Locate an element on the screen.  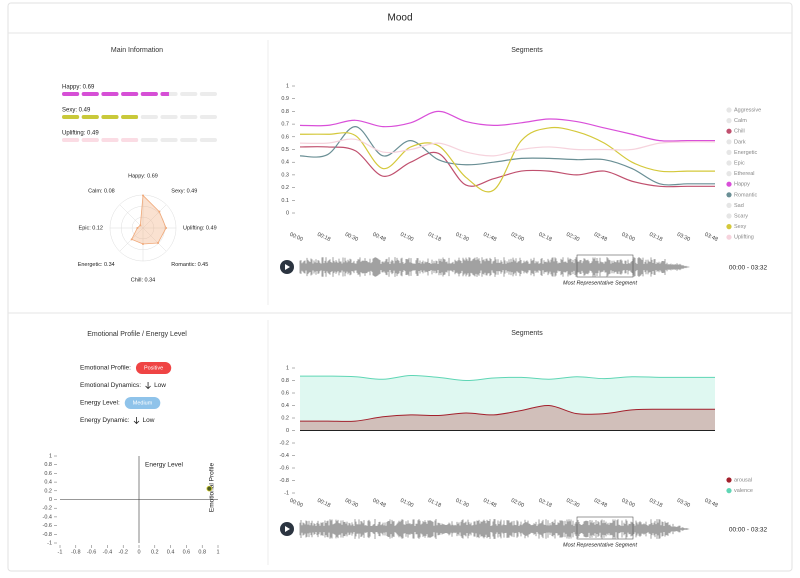
x-tick-label: 01:48 is located at coordinates (489, 237).